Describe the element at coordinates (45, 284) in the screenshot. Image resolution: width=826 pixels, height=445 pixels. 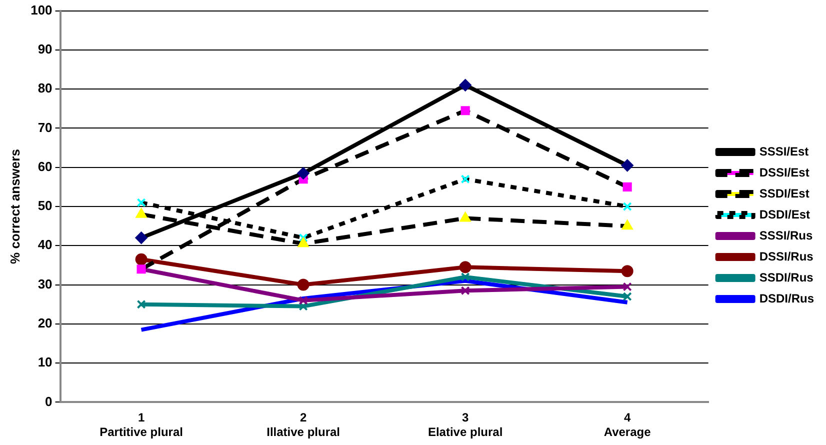
I see `y-tick-label: 30` at that location.